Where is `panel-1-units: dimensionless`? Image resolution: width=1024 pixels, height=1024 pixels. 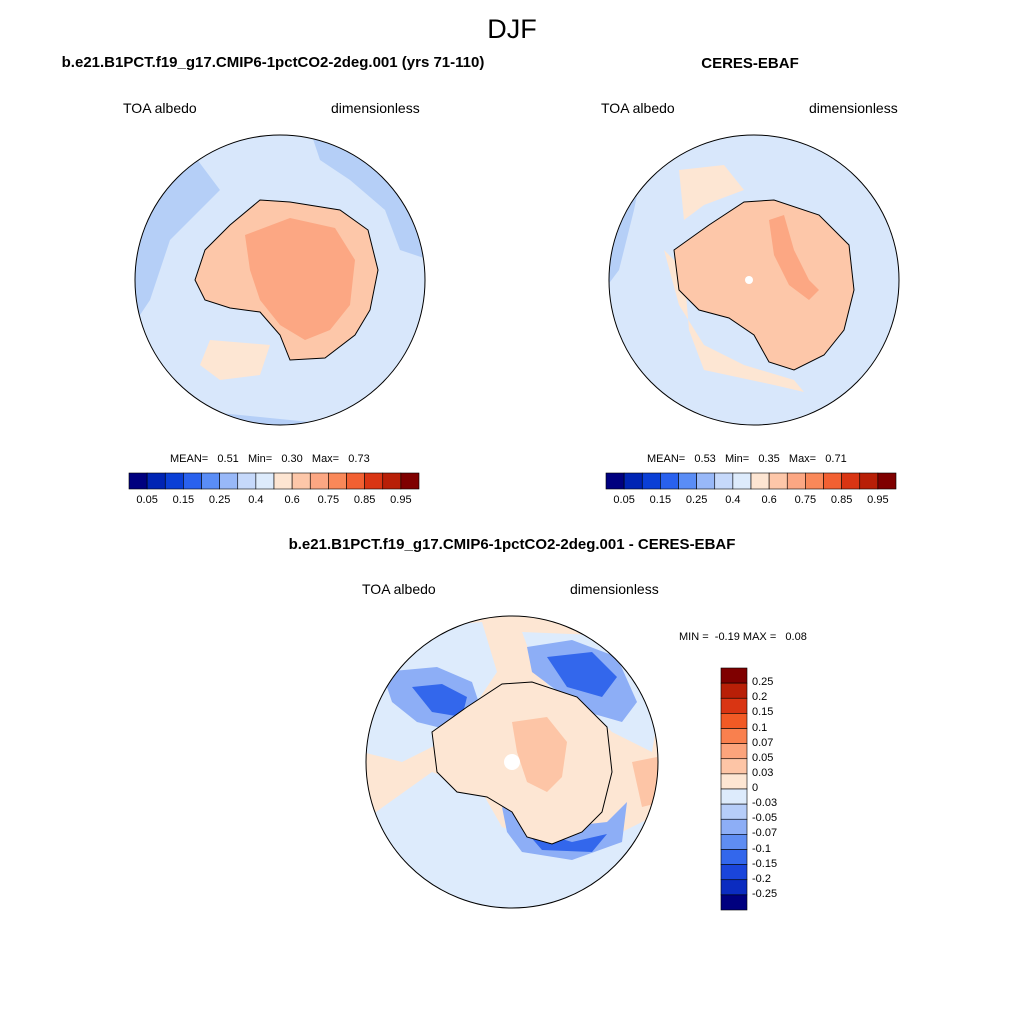
panel-1-units: dimensionless is located at coordinates (375, 108).